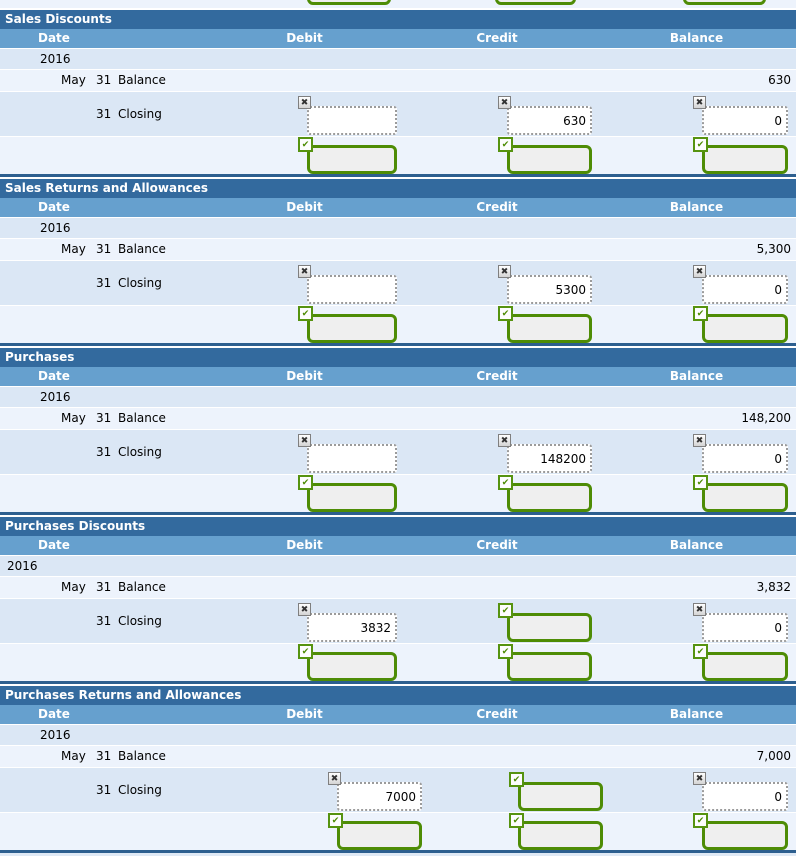 The width and height of the screenshot is (796, 857). Describe the element at coordinates (398, 695) in the screenshot. I see `account-title: Purchases Returns and Allowances` at that location.